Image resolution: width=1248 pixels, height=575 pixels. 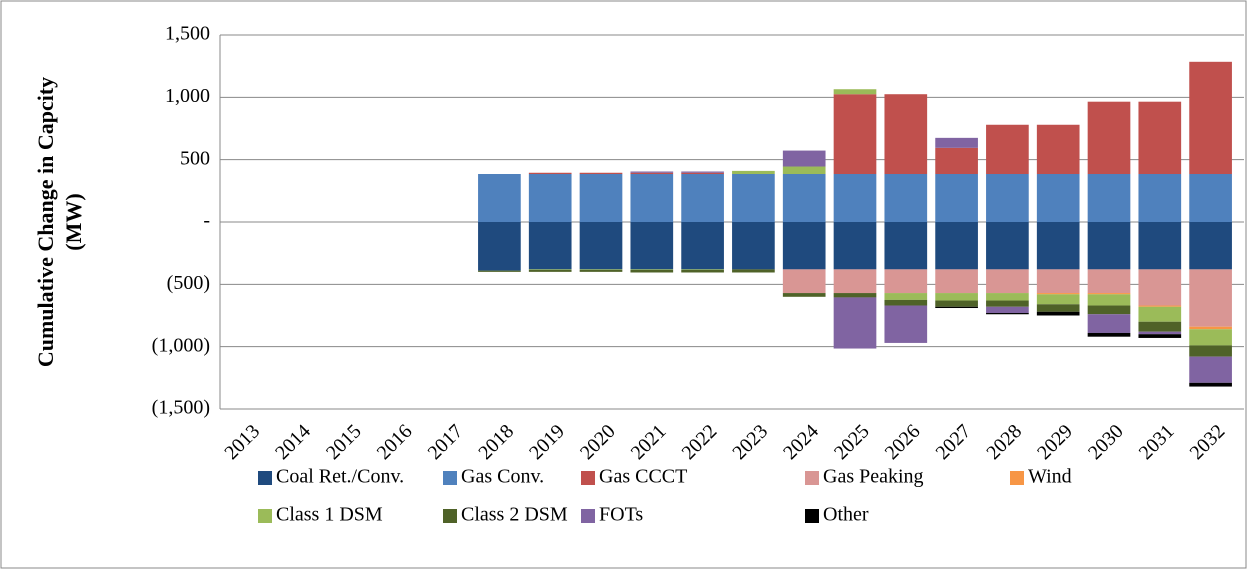 I want to click on y-tick-label: (1,500), so click(x=181, y=408).